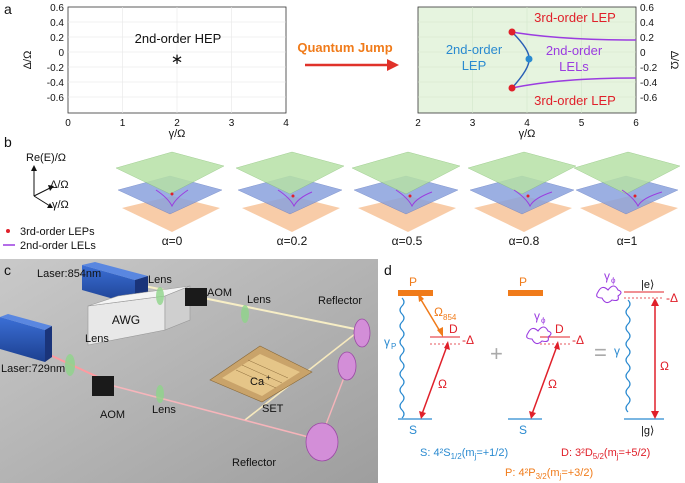 The width and height of the screenshot is (685, 483). What do you see at coordinates (543, 320) in the screenshot?
I see `gamma-phi-sub: ϕ` at bounding box center [543, 320].